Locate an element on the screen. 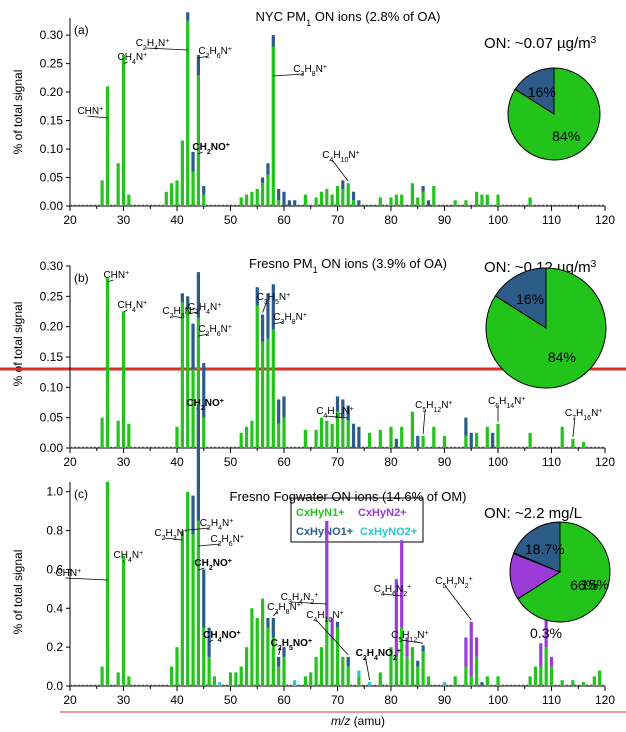  on-concentration: ON: ~2.2 mg/L is located at coordinates (533, 513).